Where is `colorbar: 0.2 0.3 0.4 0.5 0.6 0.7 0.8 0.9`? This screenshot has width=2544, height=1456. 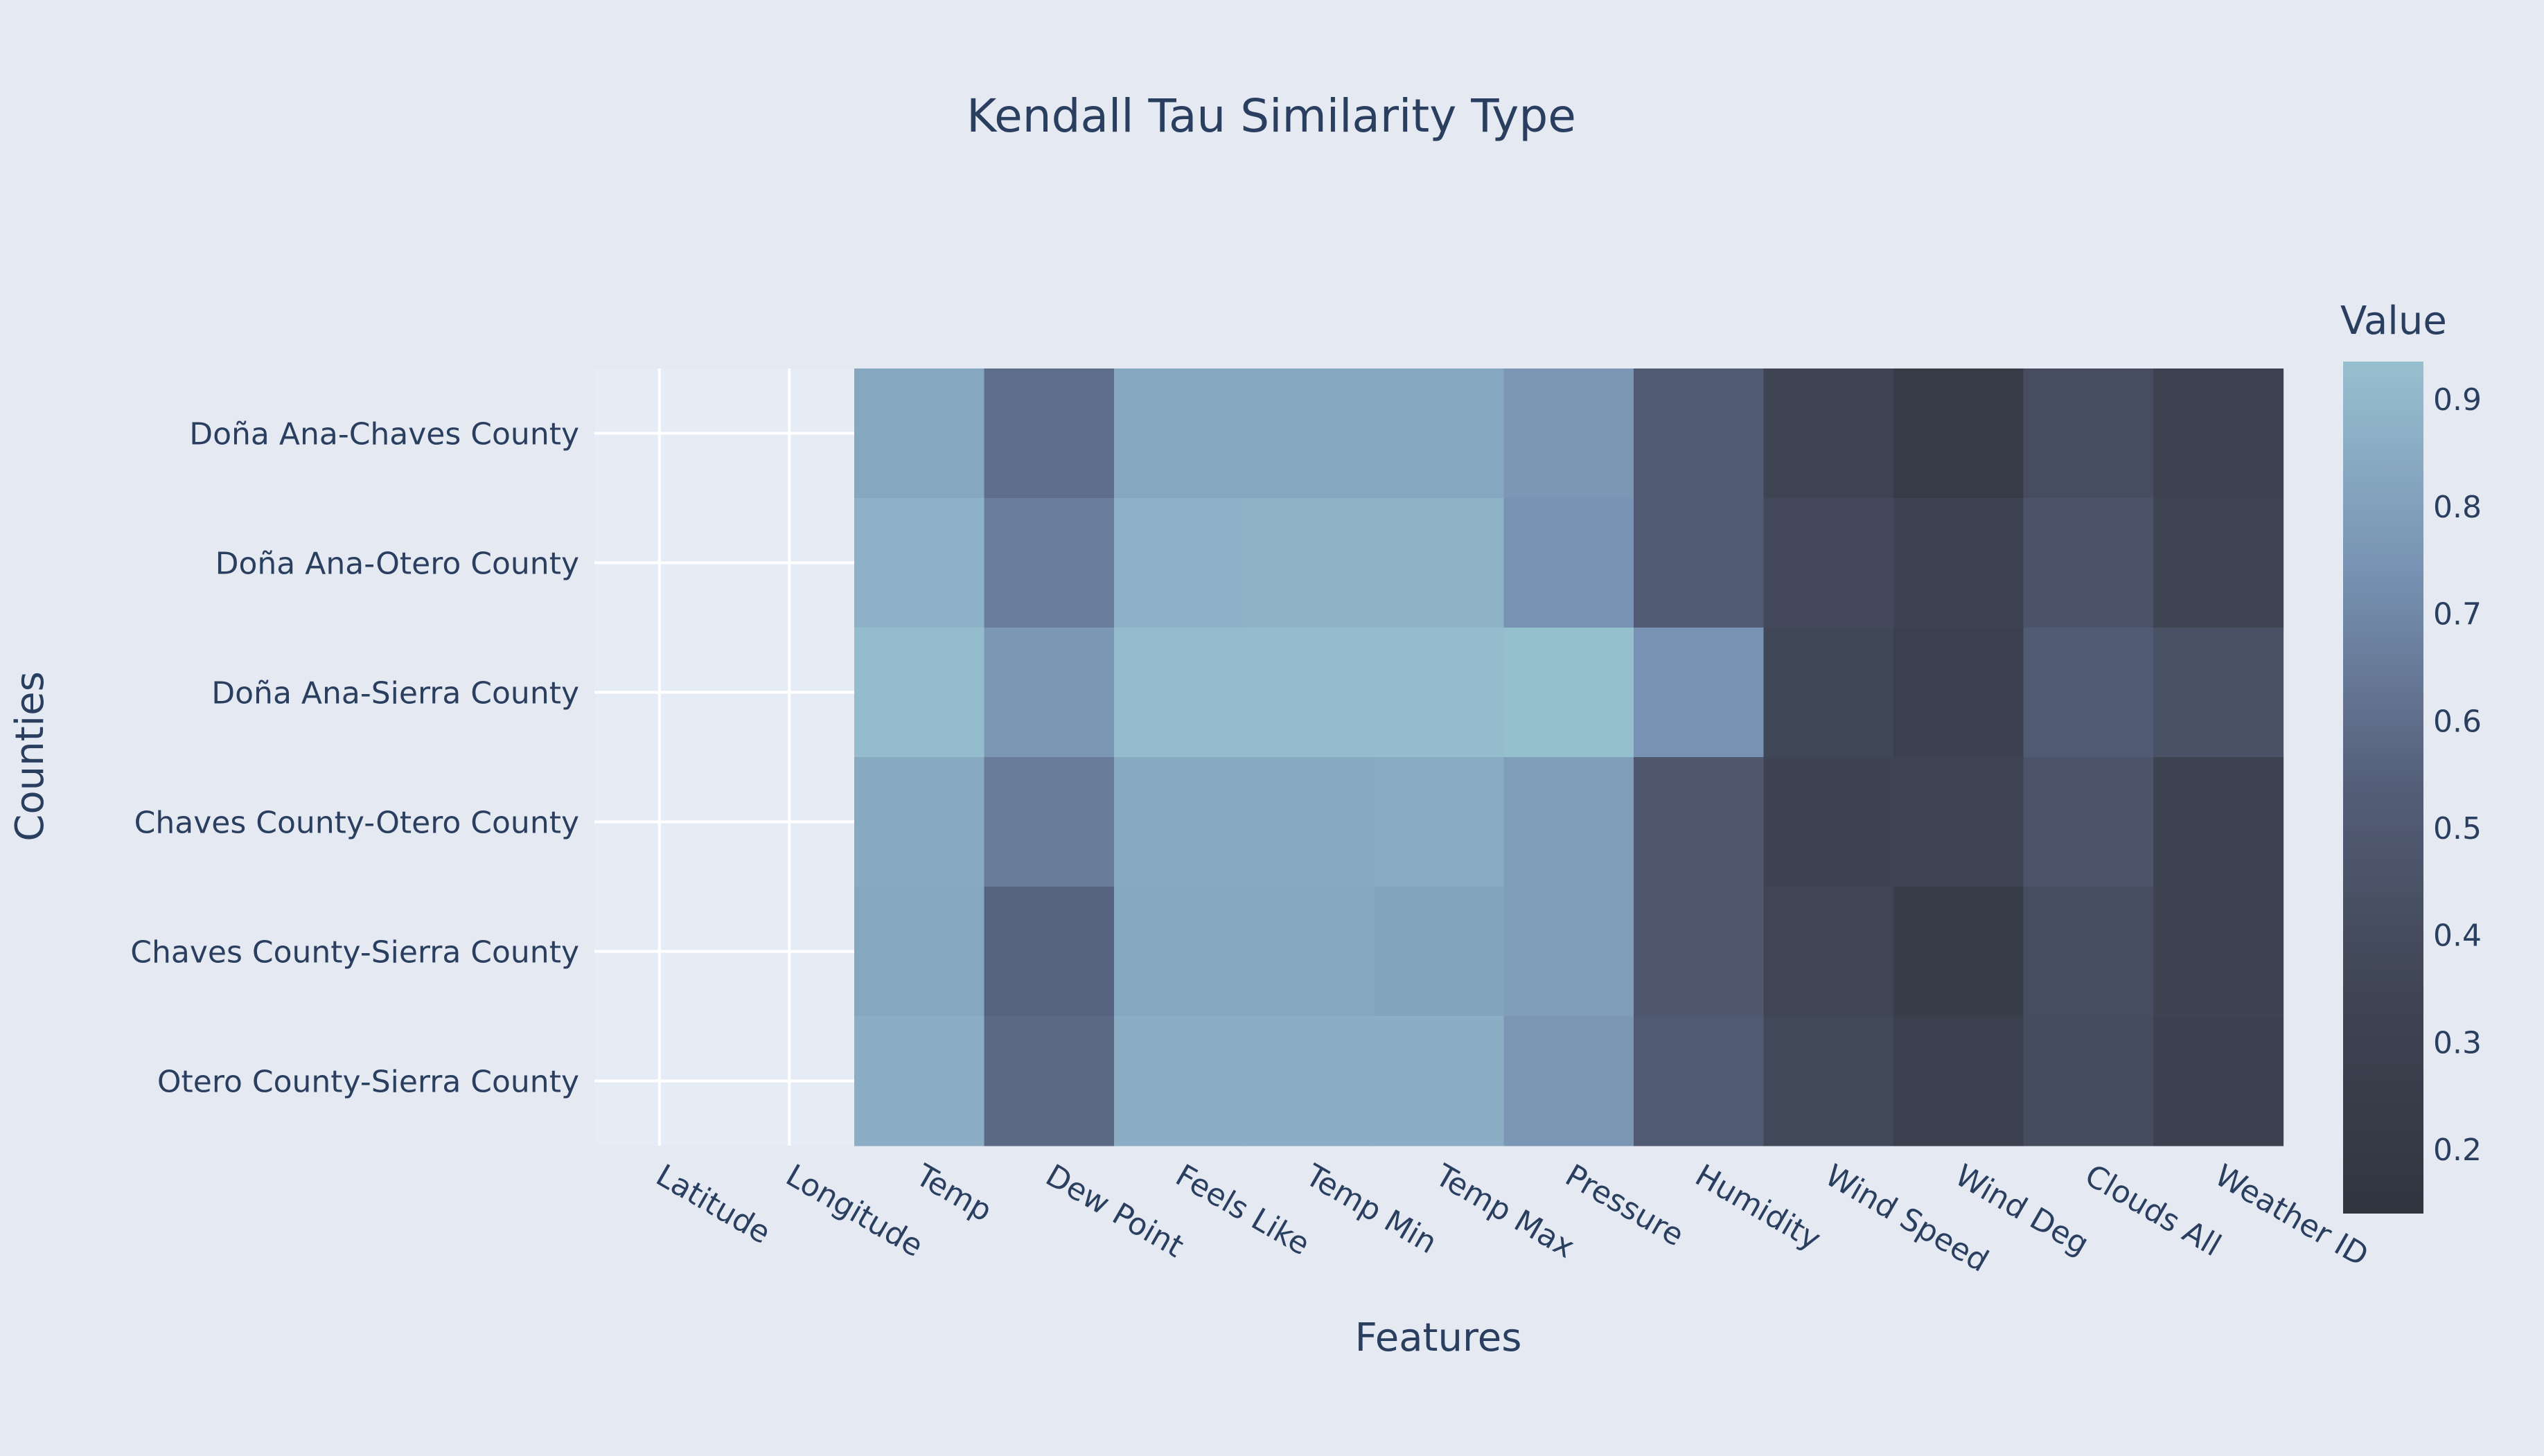 colorbar: 0.2 0.3 0.4 0.5 0.6 0.7 0.8 0.9 is located at coordinates (2412, 788).